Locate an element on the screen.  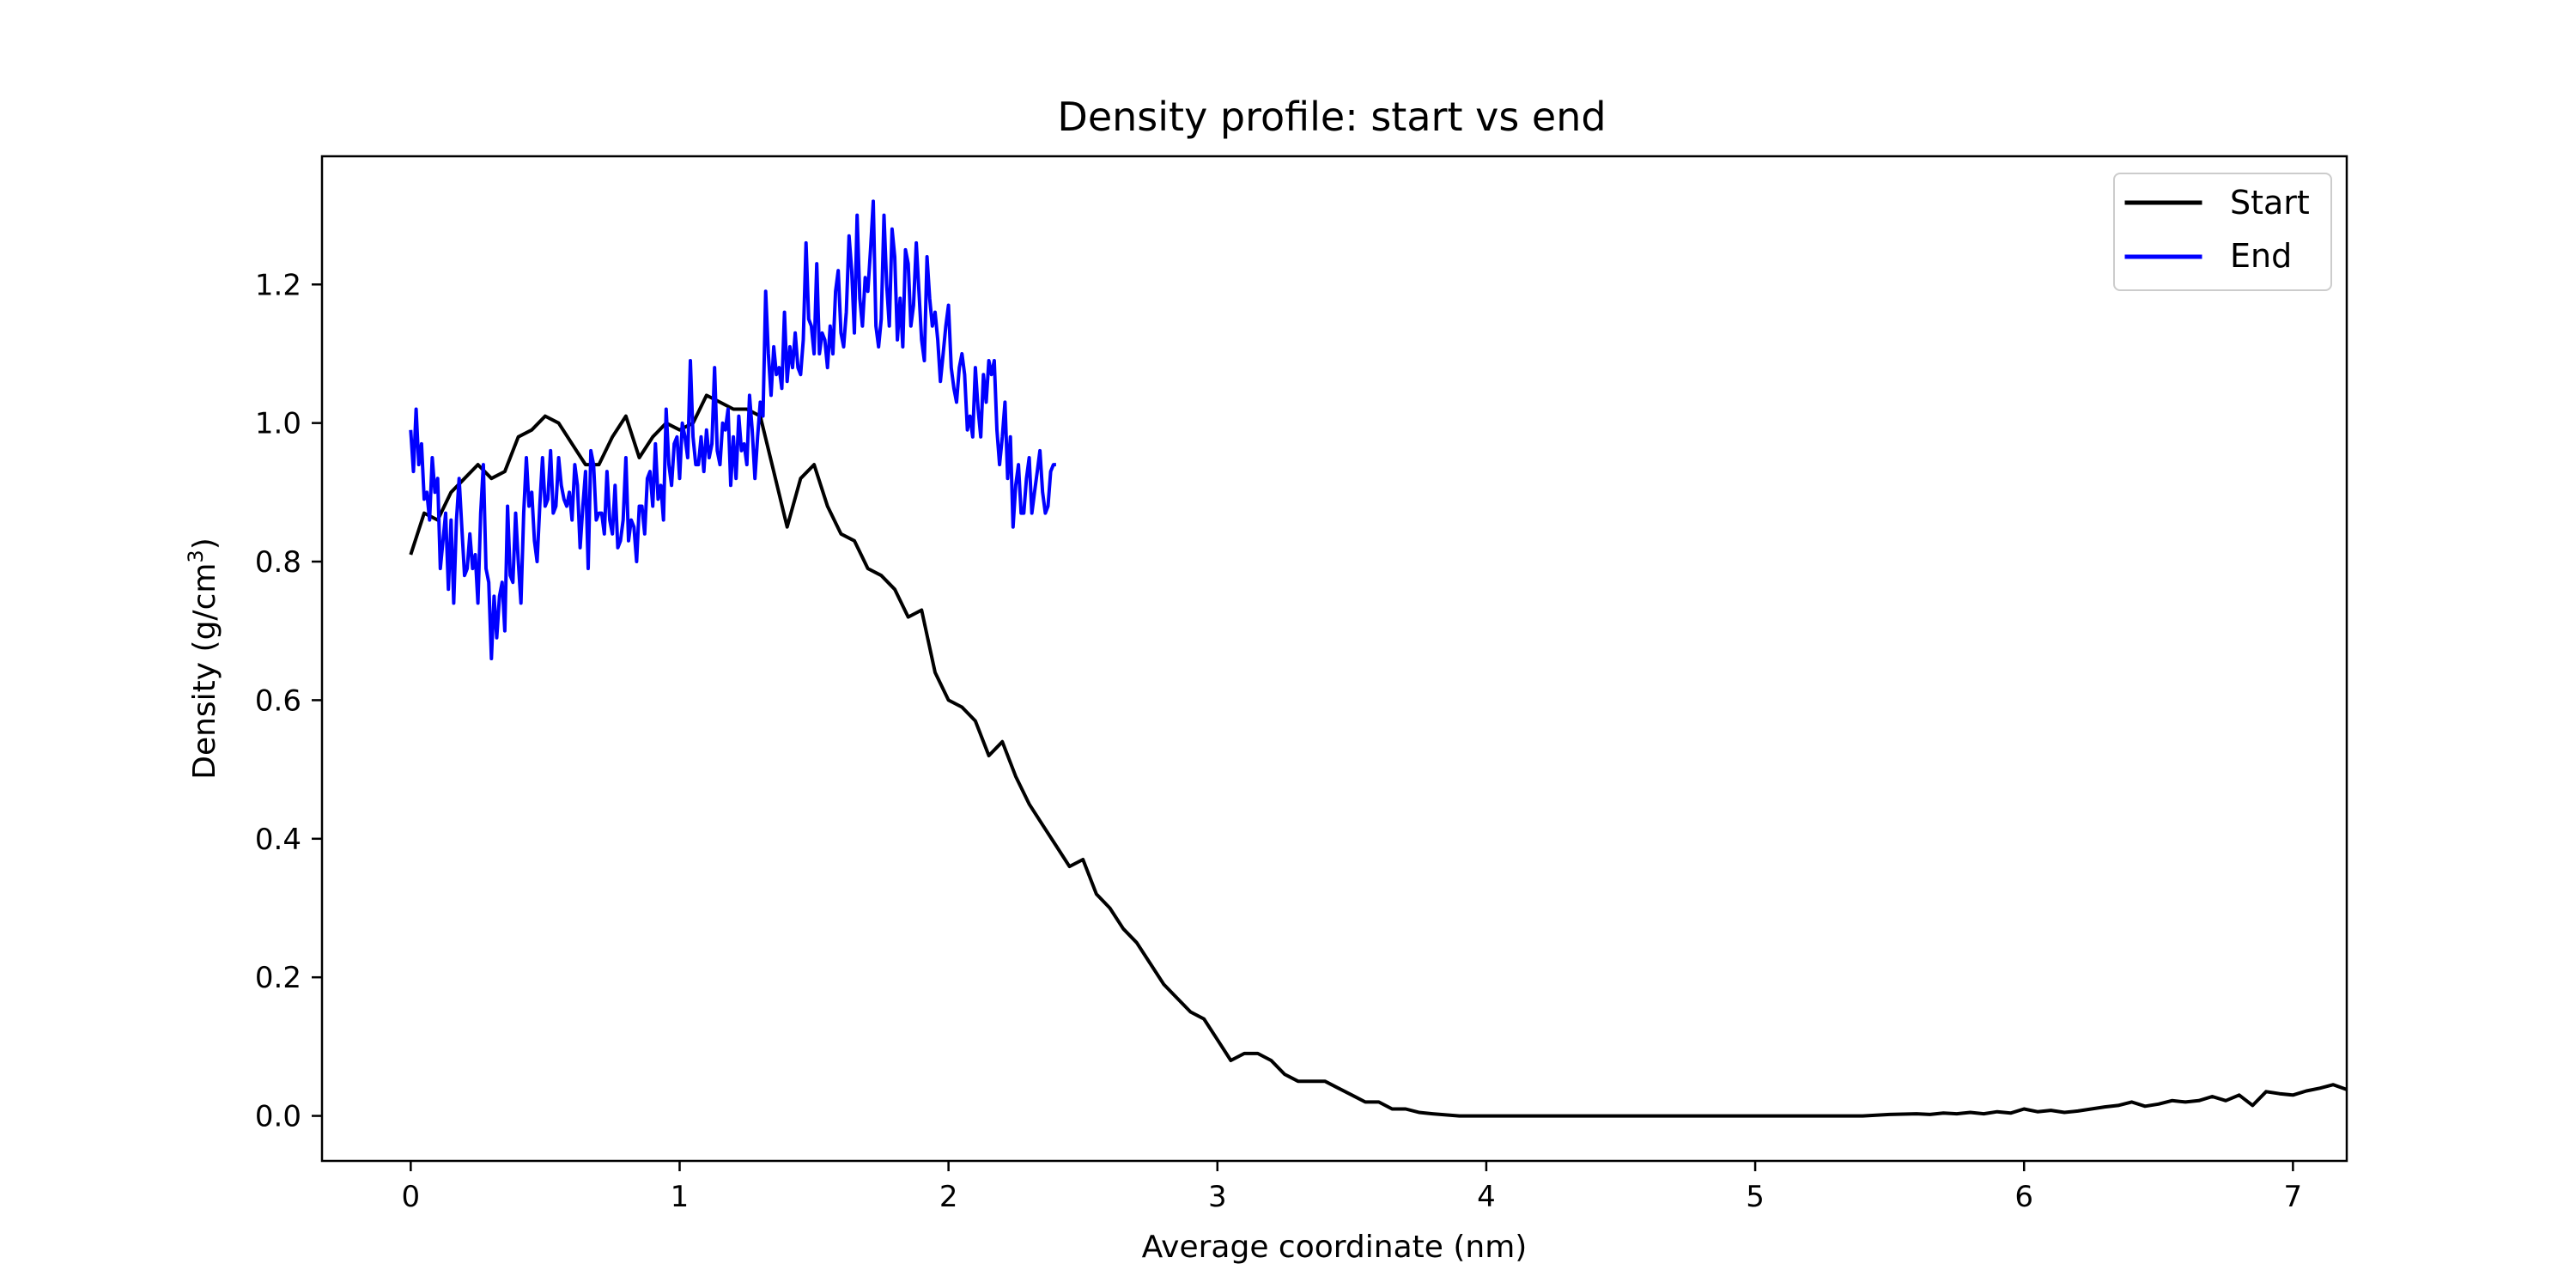
x-tick-label: 0 is located at coordinates (411, 1197).